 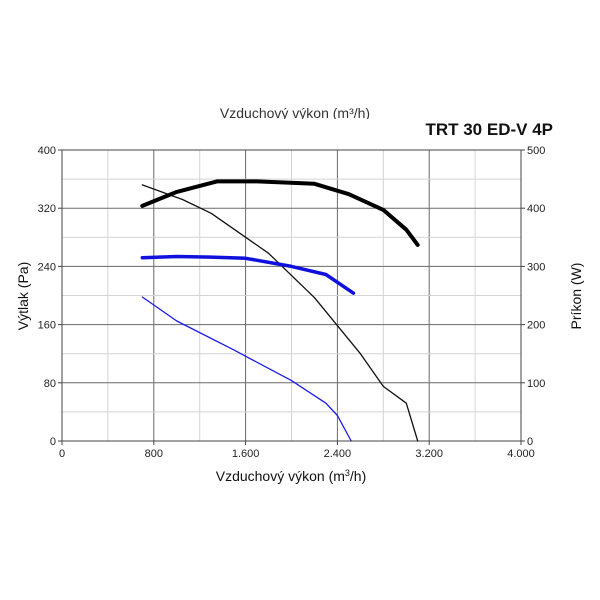 What do you see at coordinates (536, 267) in the screenshot?
I see `y-right-tick-label: 300` at bounding box center [536, 267].